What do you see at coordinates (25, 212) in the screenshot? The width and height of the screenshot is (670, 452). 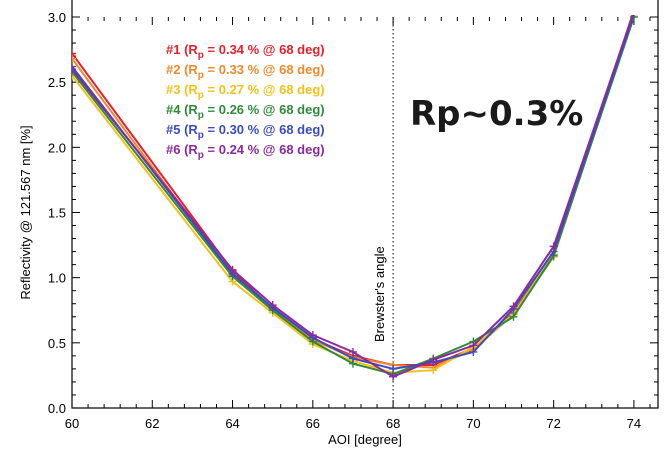 I see `y-axis-title: Reflectivity @ 121.567 nm [%]` at bounding box center [25, 212].